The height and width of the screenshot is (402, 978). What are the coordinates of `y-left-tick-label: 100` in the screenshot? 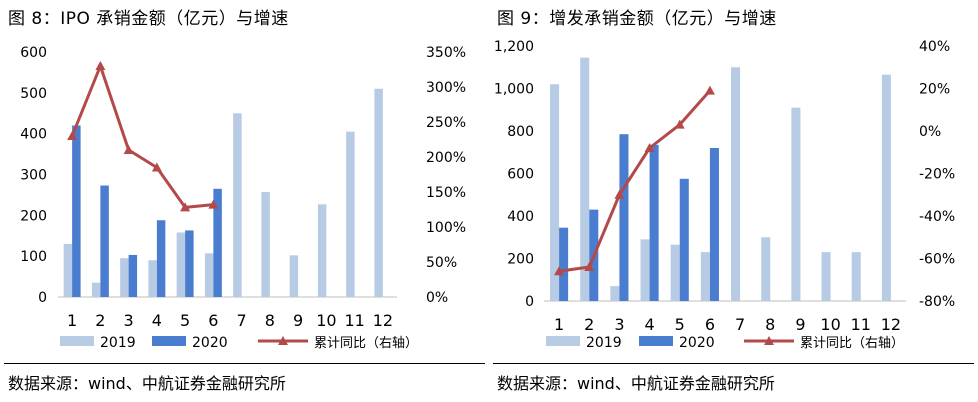 It's located at (33, 257).